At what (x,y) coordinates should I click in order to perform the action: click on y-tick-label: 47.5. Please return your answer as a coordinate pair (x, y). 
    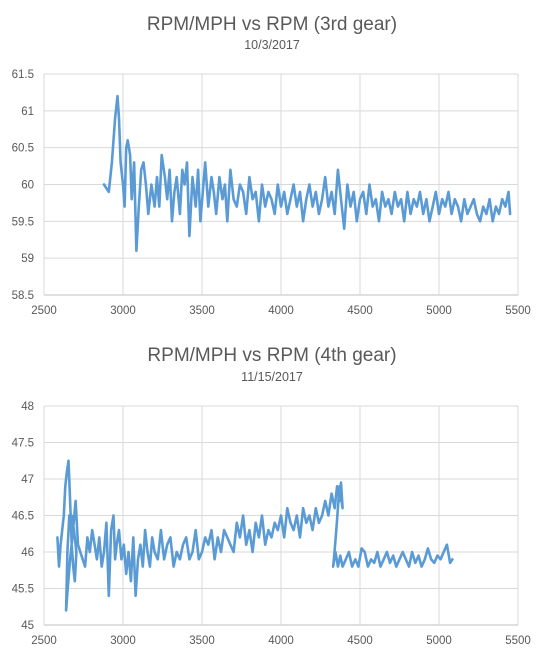
    Looking at the image, I should click on (23, 444).